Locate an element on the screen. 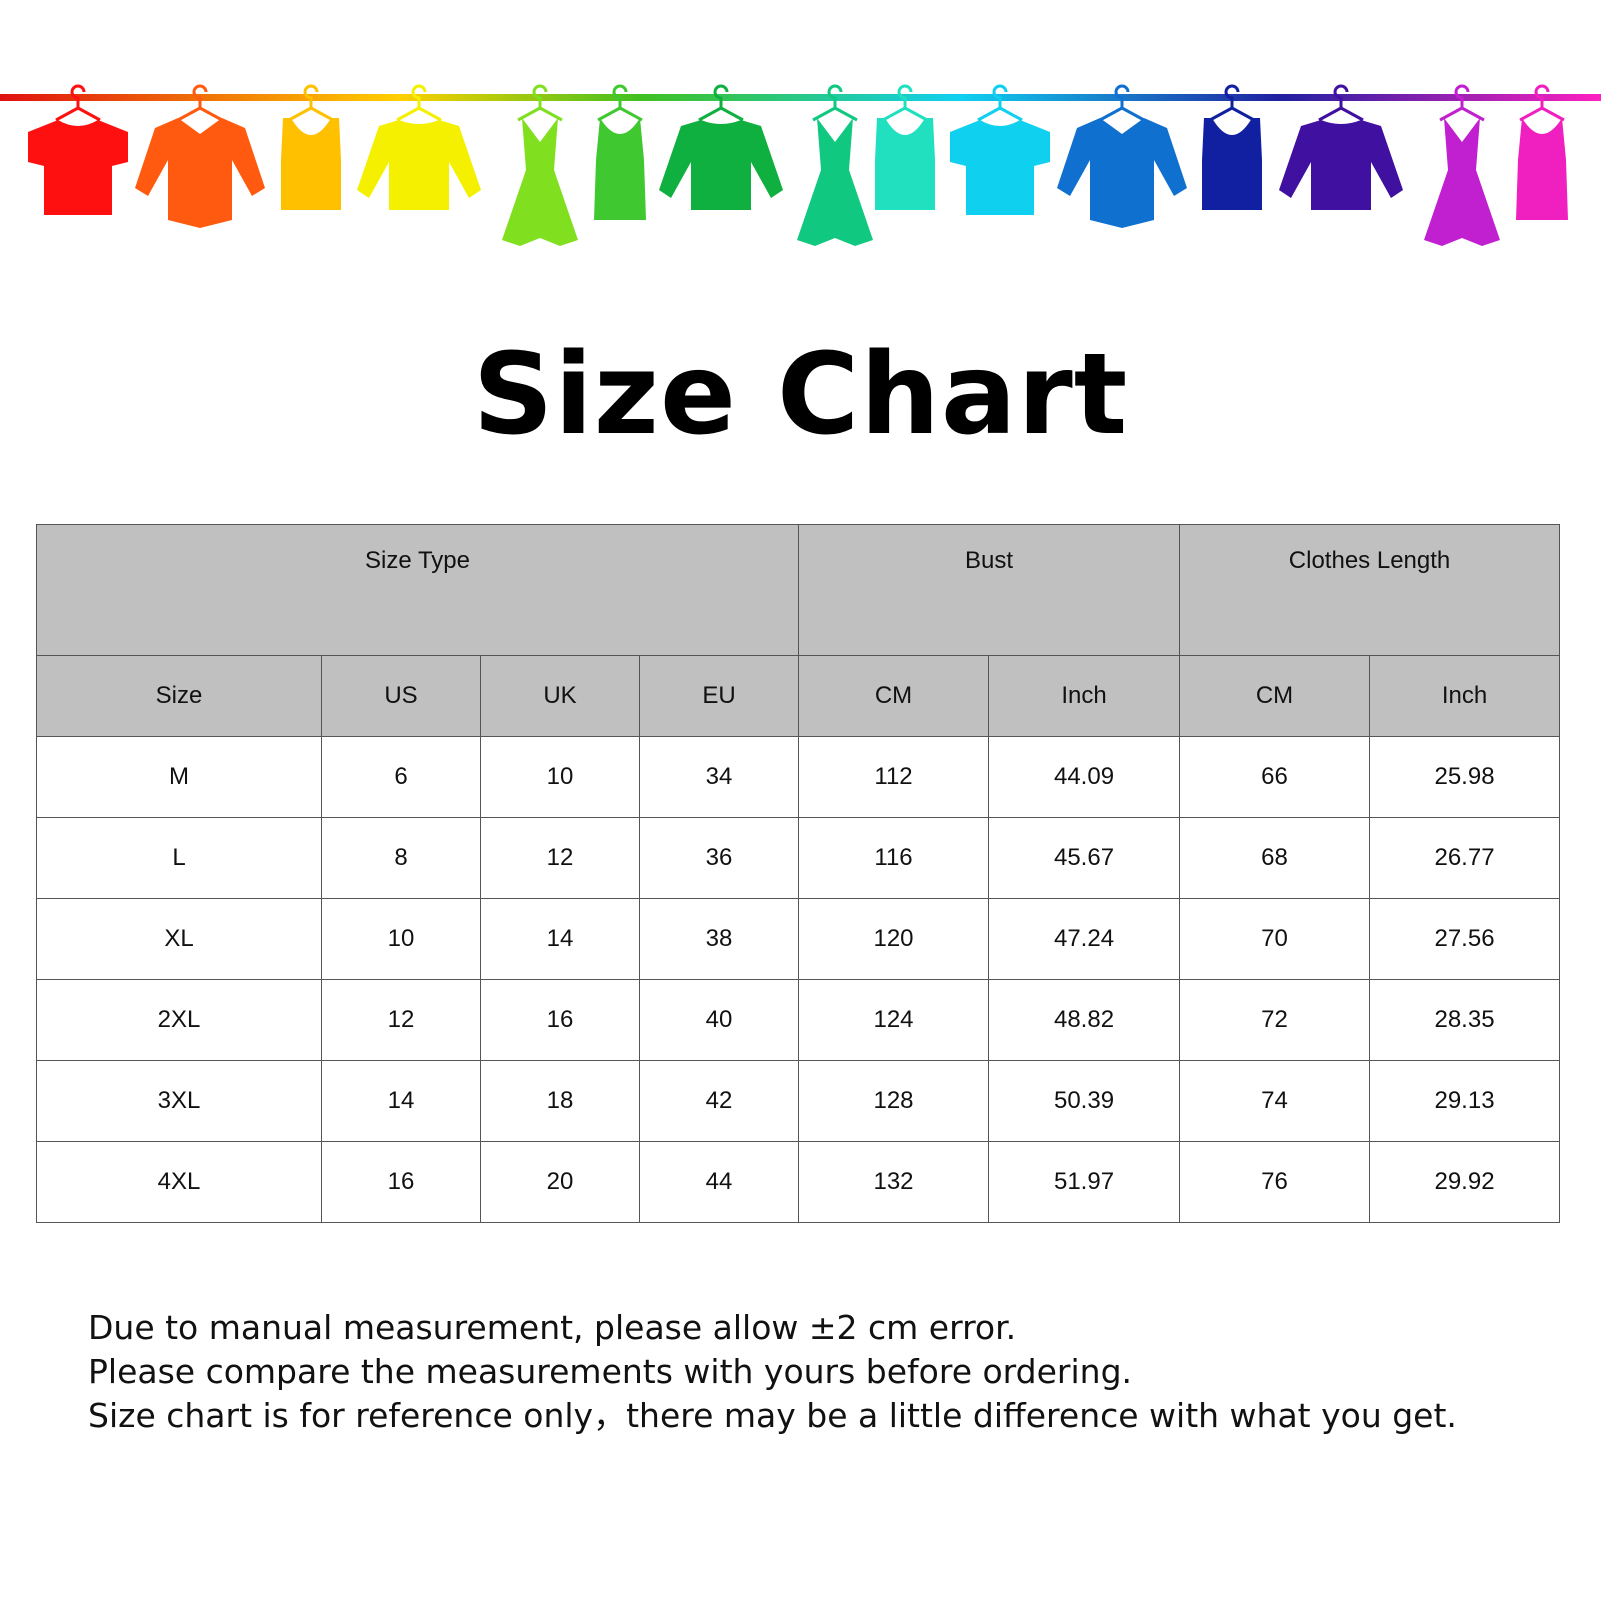 The image size is (1601, 1601). table-row: XL 10 14 38 120 47.24 70 27.56 is located at coordinates (798, 939).